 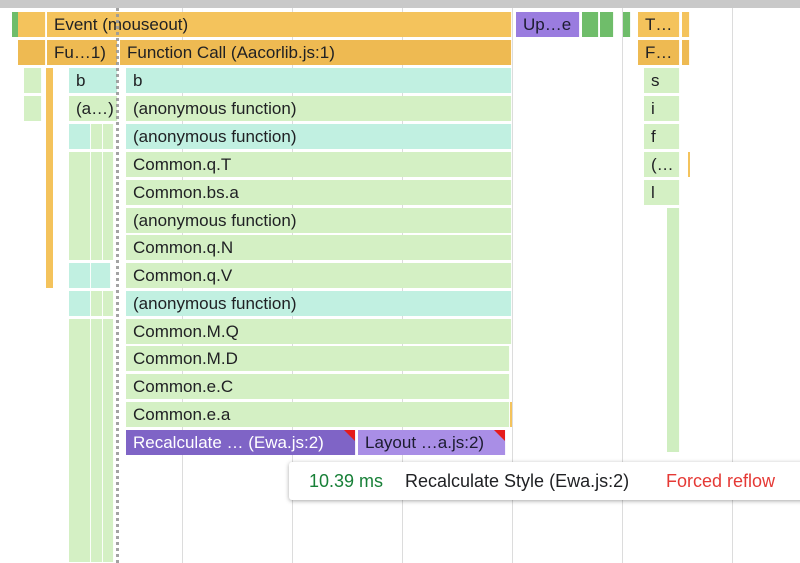 What do you see at coordinates (93, 108) in the screenshot?
I see `anonymous-short-bar: (a…)` at bounding box center [93, 108].